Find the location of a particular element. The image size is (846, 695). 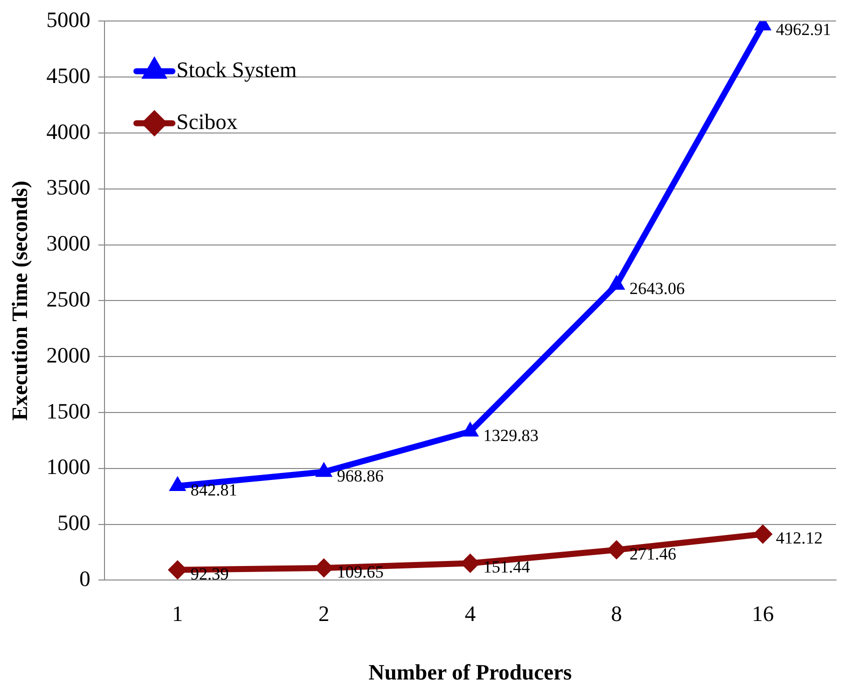

y-tick-label: 4000 is located at coordinates (68, 131).